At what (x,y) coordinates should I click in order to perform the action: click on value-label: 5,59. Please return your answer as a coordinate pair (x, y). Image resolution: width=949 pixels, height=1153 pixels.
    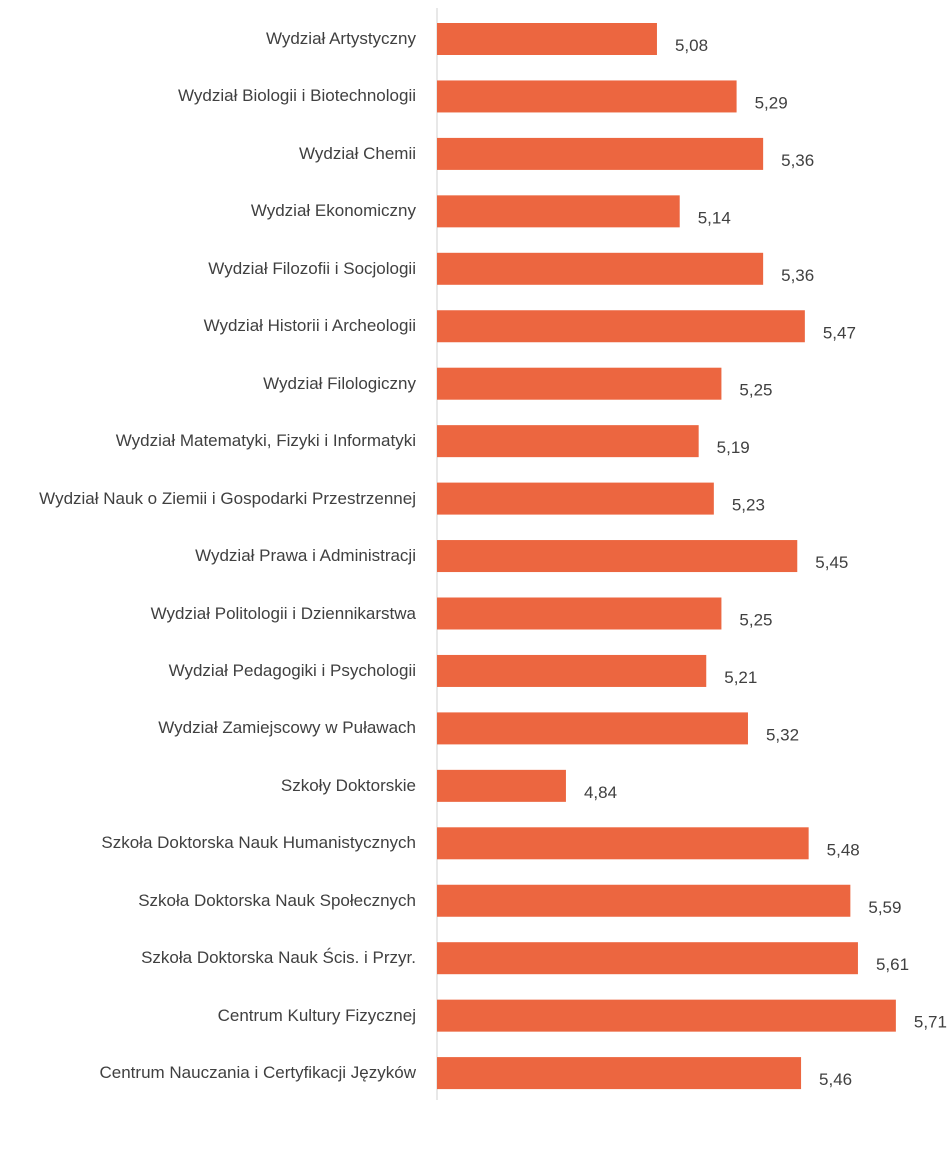
    Looking at the image, I should click on (884, 907).